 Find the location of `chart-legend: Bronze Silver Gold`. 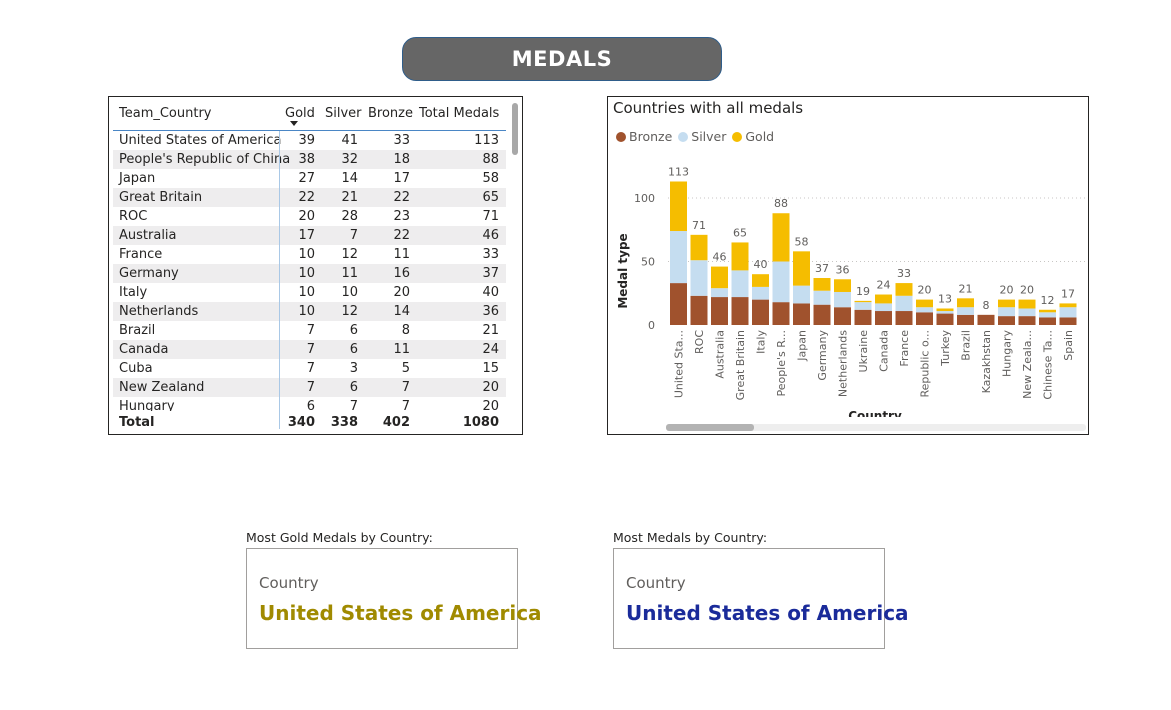

chart-legend: Bronze Silver Gold is located at coordinates (695, 136).